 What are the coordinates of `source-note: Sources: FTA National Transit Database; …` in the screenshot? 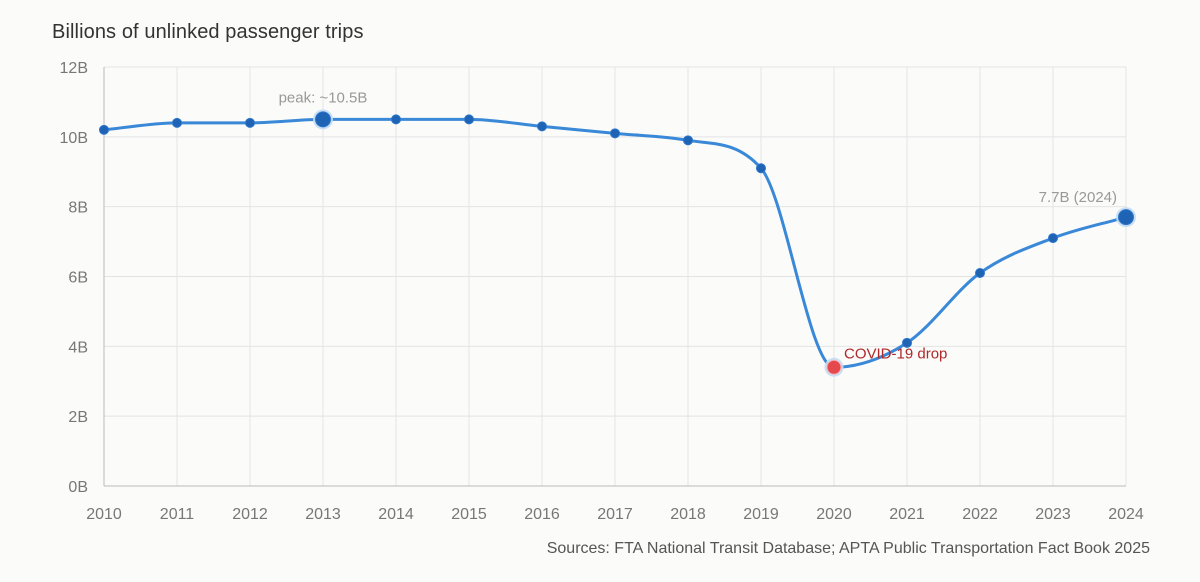 It's located at (848, 548).